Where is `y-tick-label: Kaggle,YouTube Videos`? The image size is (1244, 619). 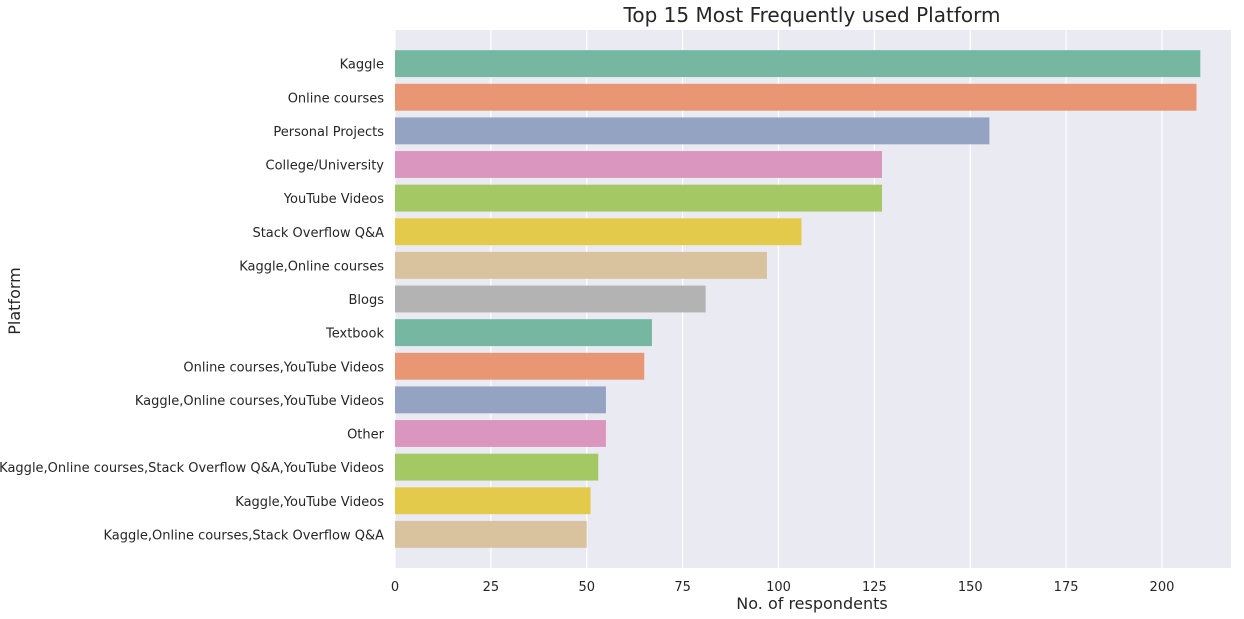
y-tick-label: Kaggle,YouTube Videos is located at coordinates (309, 502).